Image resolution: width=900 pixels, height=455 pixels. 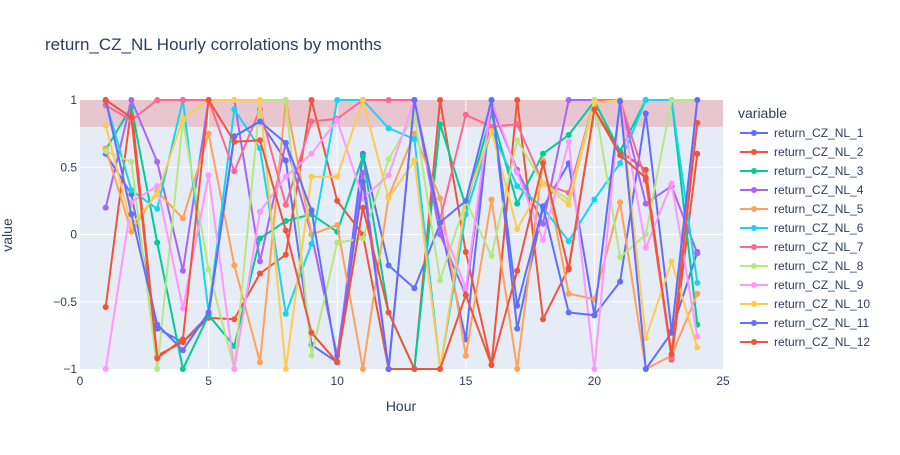 I want to click on legend-item: return_CZ_NL_6, so click(x=802, y=228).